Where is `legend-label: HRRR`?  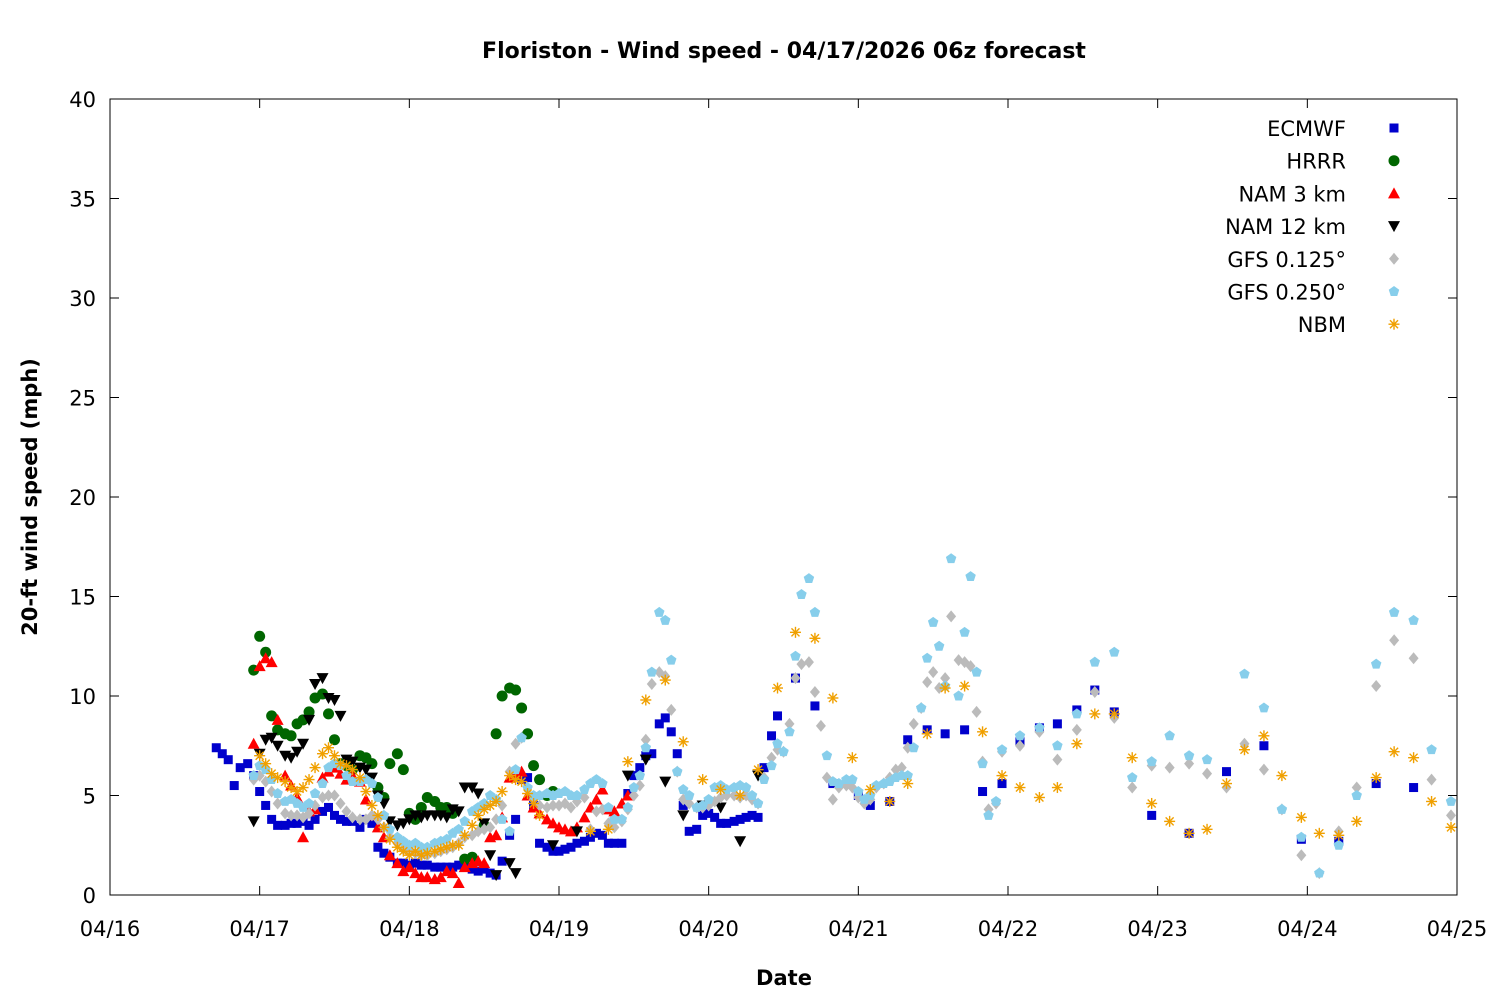 legend-label: HRRR is located at coordinates (1316, 162).